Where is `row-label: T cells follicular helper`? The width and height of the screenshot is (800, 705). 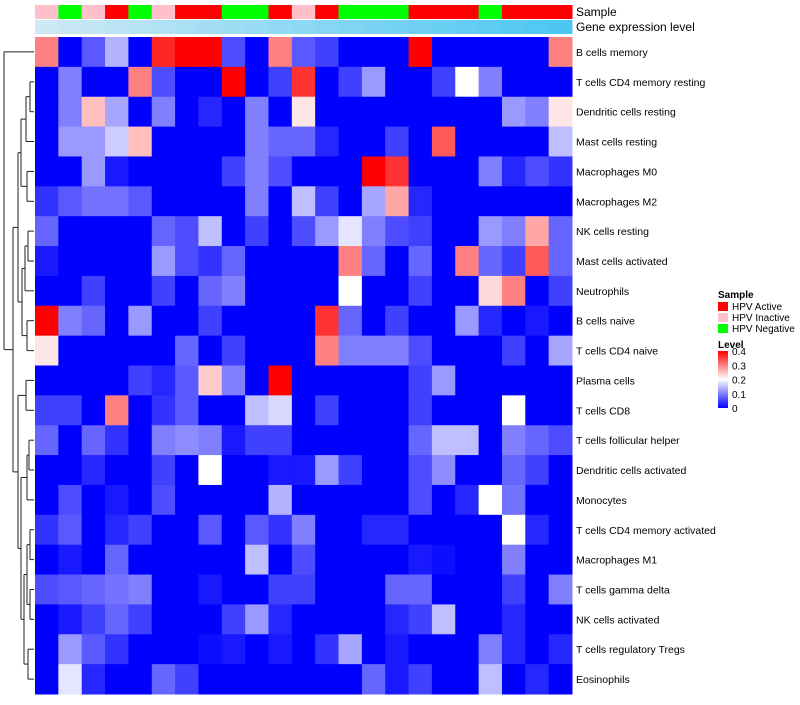
row-label: T cells follicular helper is located at coordinates (628, 441).